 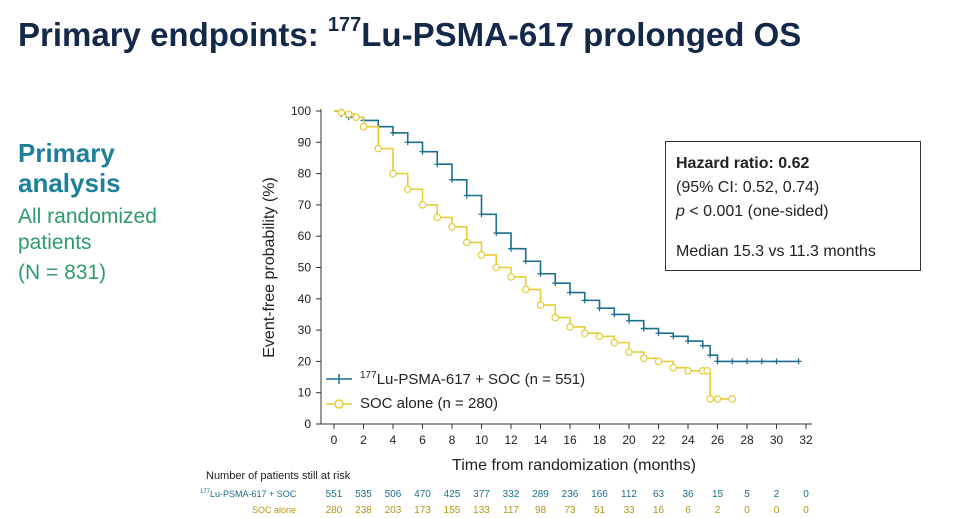 I want to click on circle-marker-icon, so click(x=339, y=403).